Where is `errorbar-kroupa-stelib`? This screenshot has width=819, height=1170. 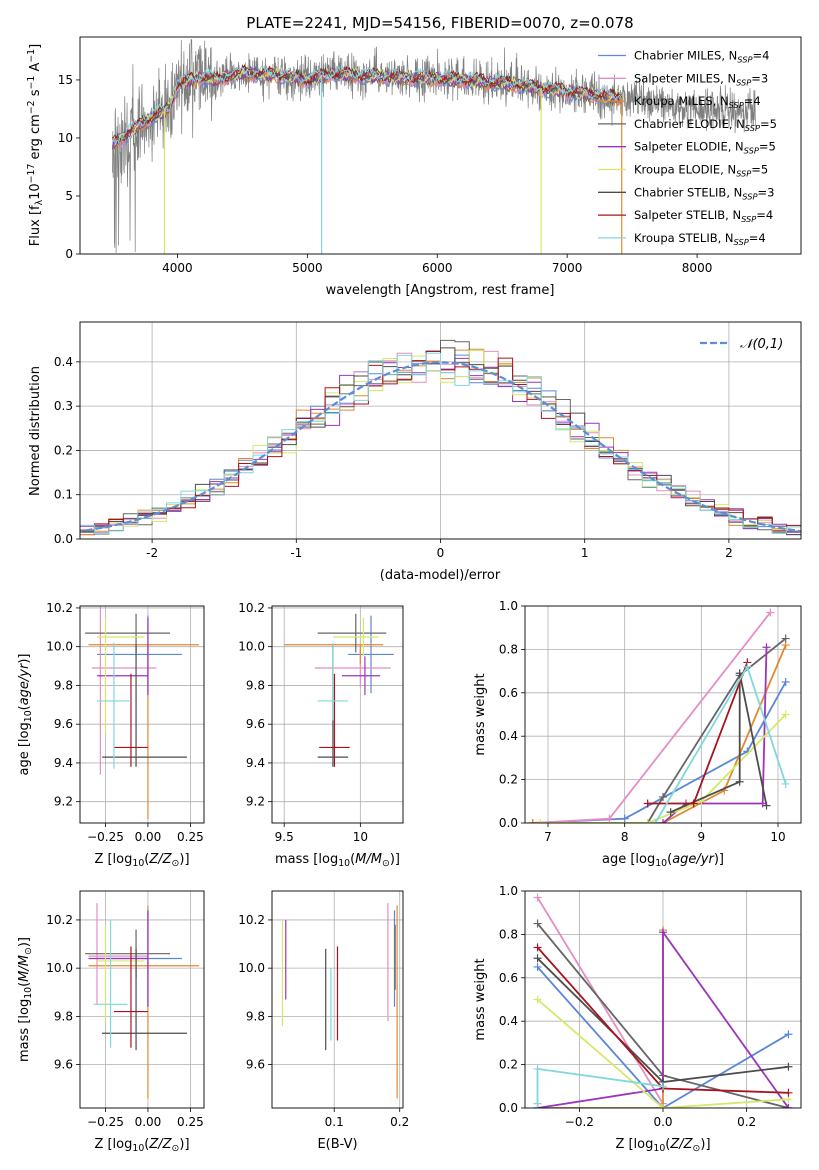 errorbar-kroupa-stelib is located at coordinates (110, 983).